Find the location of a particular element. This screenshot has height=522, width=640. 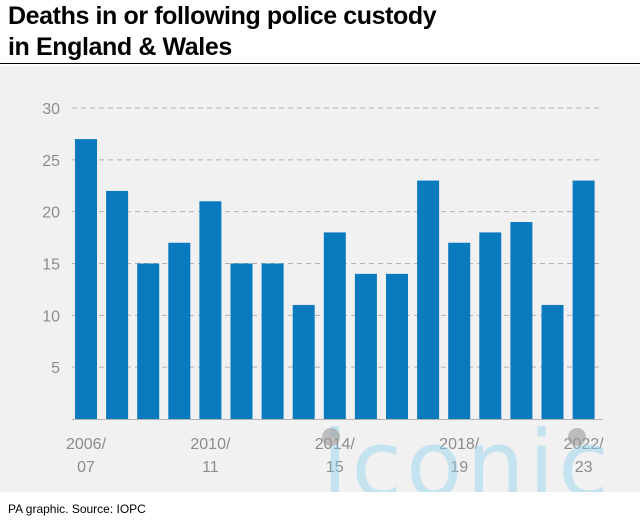

source-note: PA graphic. Source: IOPC is located at coordinates (77, 509).